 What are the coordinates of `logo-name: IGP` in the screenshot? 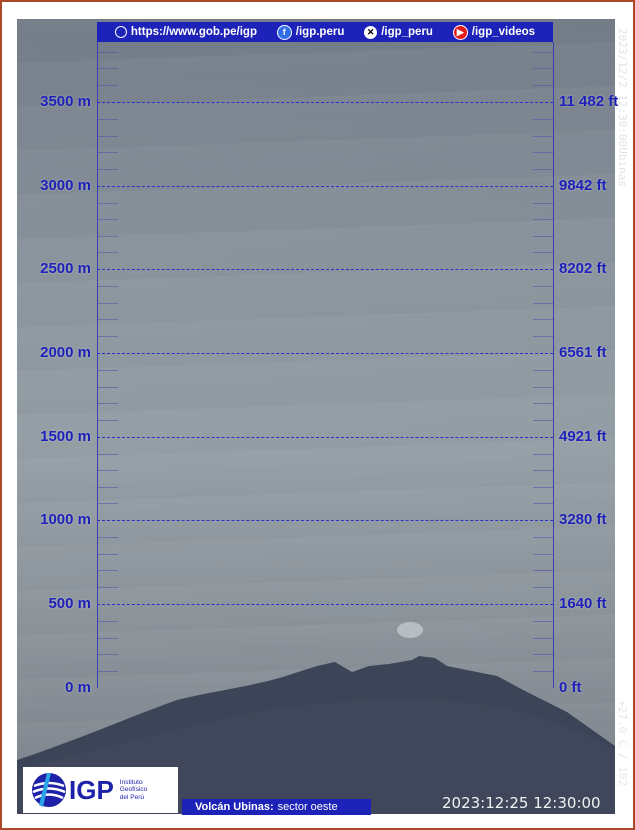 It's located at (91, 789).